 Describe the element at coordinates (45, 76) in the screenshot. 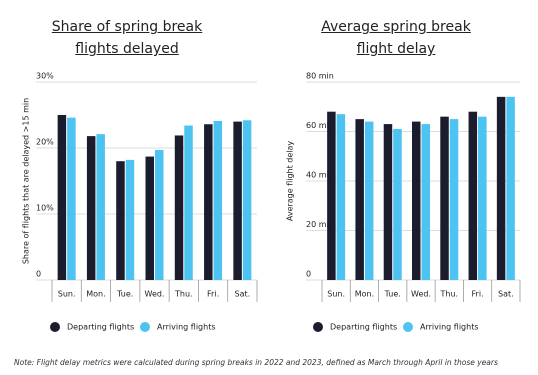

I see `y-tick-label: 30%` at that location.